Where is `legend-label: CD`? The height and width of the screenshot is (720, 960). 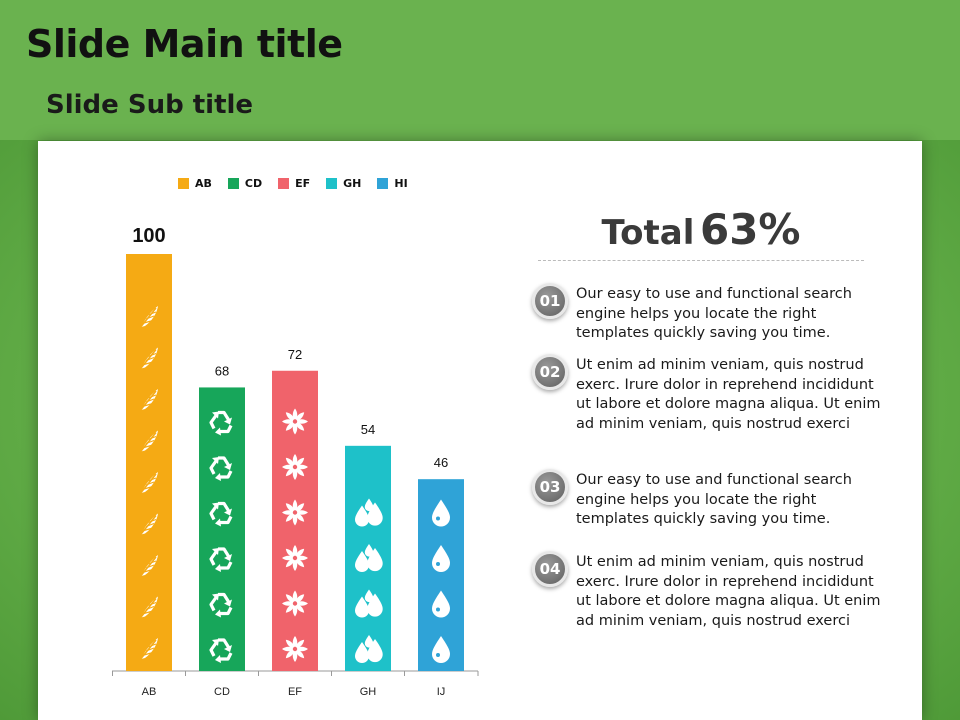 legend-label: CD is located at coordinates (253, 183).